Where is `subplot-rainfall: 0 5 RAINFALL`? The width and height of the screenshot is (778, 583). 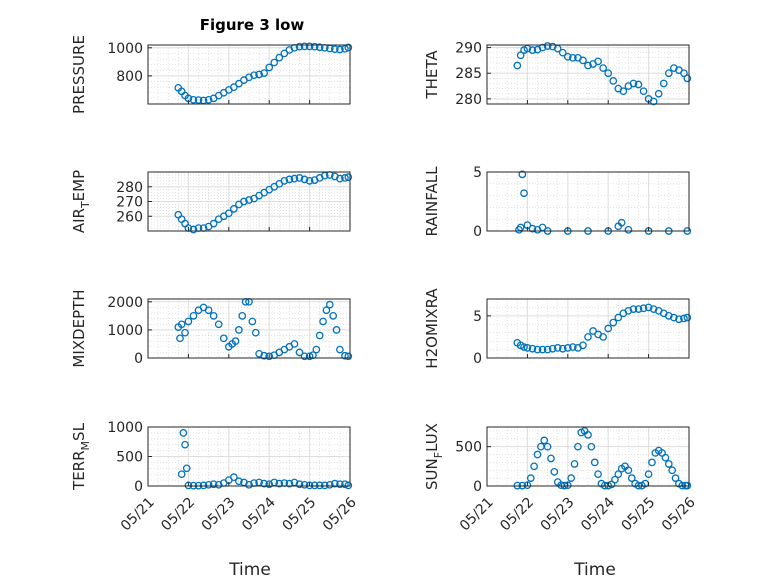
subplot-rainfall: 0 5 RAINFALL is located at coordinates (557, 202).